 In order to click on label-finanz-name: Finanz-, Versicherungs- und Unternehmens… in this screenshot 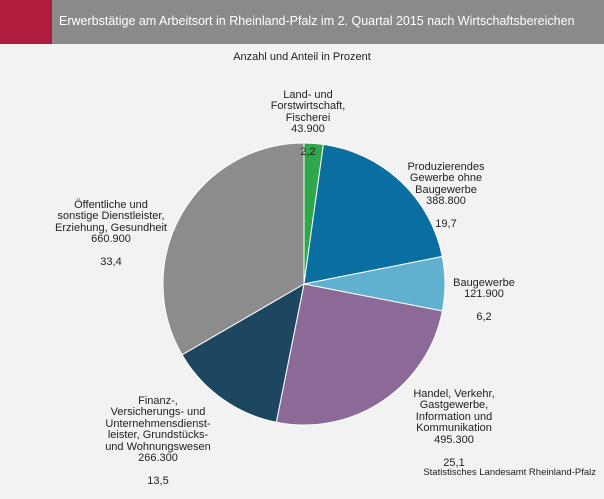, I will do `click(158, 423)`.